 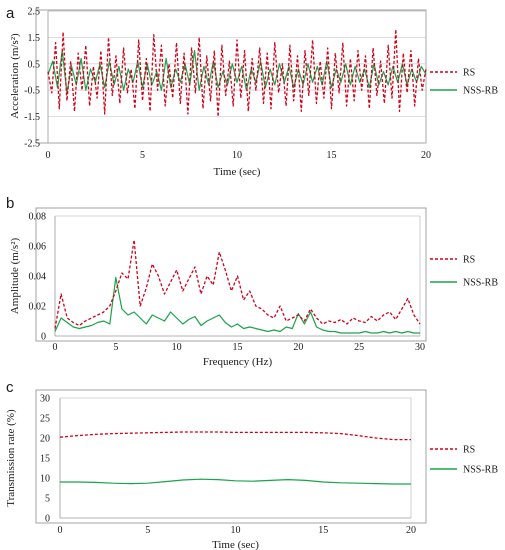 What do you see at coordinates (47, 499) in the screenshot?
I see `y-tick-label: 5` at bounding box center [47, 499].